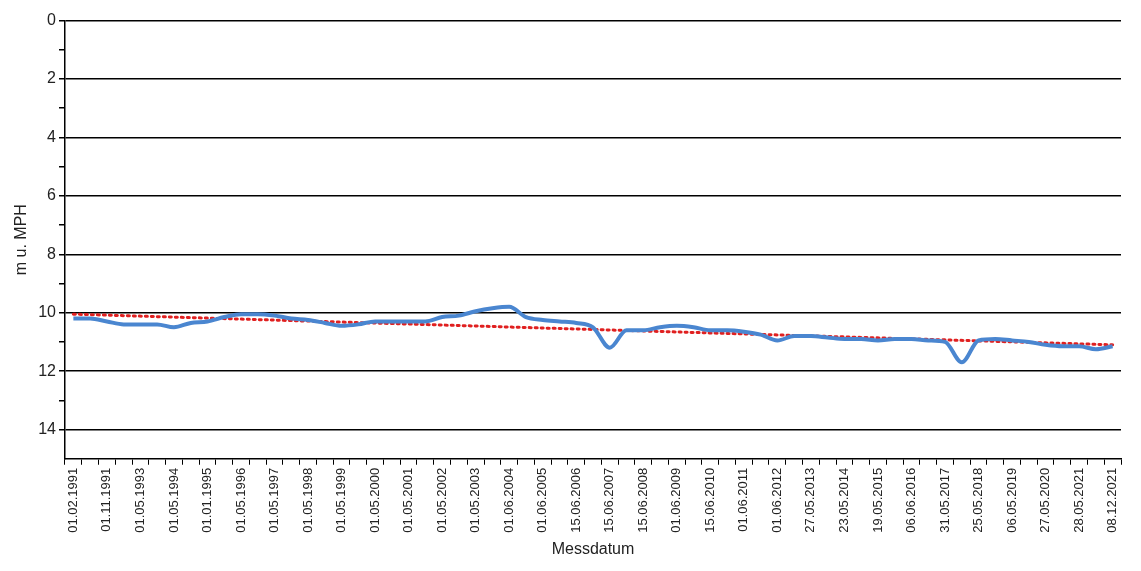  Describe the element at coordinates (944, 500) in the screenshot. I see `x-tick-label: 31.05.2017` at that location.